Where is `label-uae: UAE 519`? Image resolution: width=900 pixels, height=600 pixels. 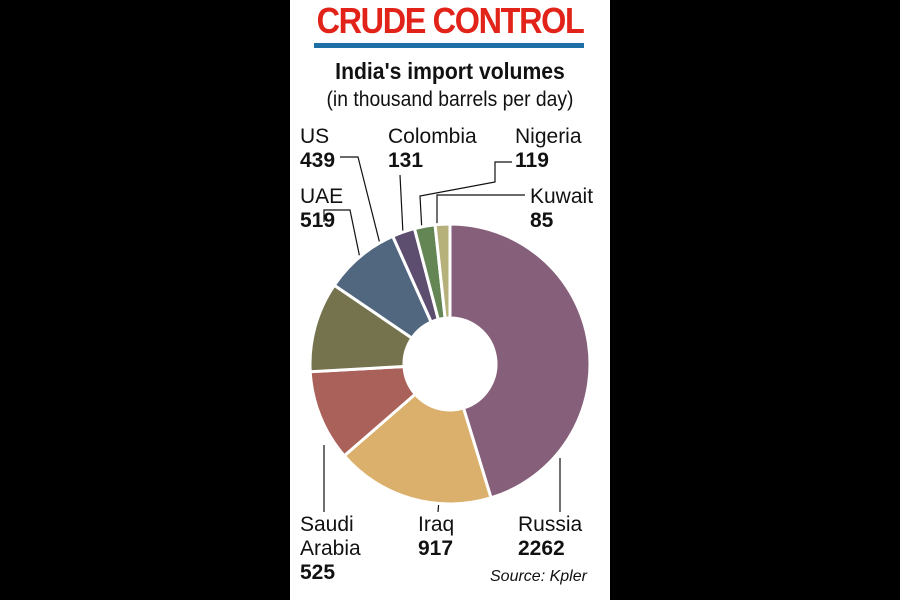
label-uae: UAE 519 is located at coordinates (321, 209).